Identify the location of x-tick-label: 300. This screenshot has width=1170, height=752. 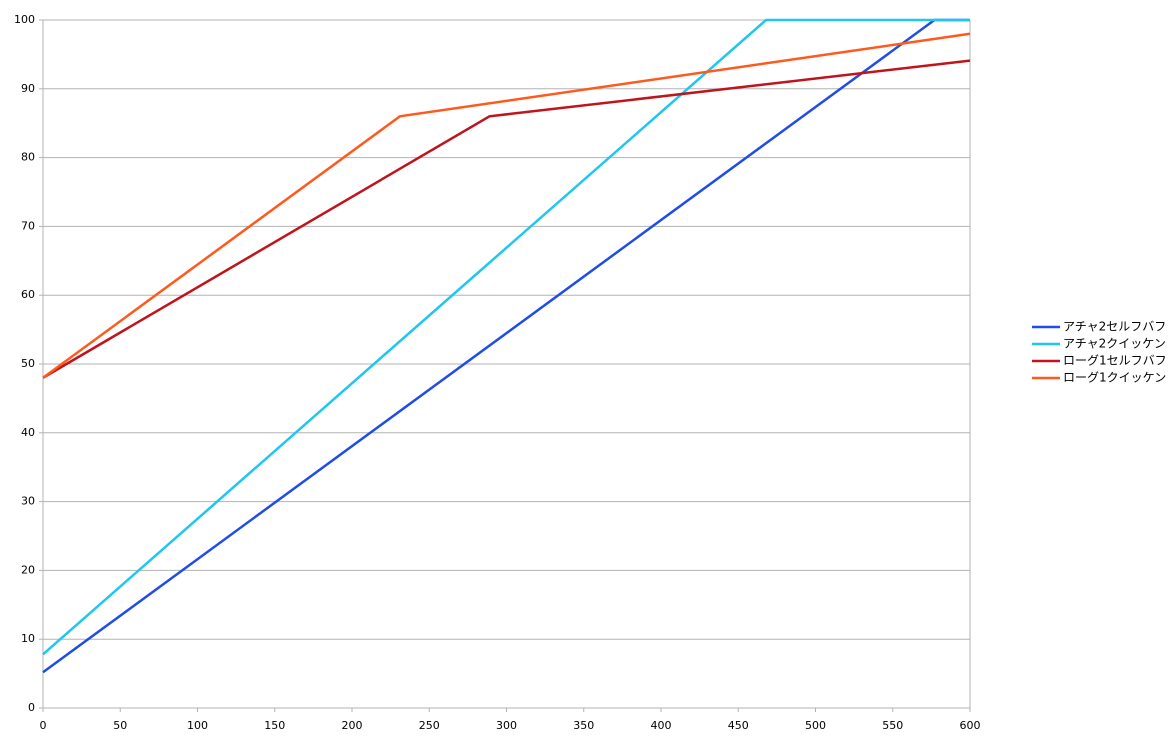
(506, 725).